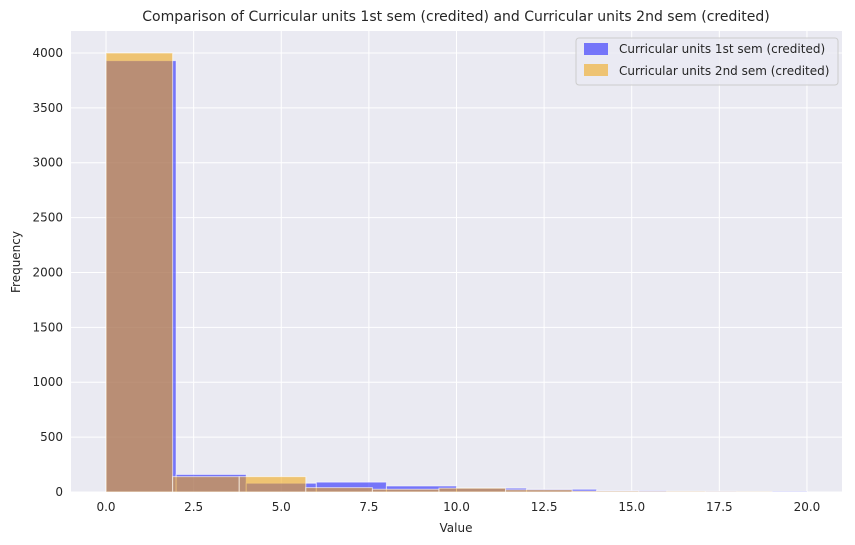 Image resolution: width=855 pixels, height=545 pixels. What do you see at coordinates (105, 507) in the screenshot?
I see `x-tick-label: 0.0` at bounding box center [105, 507].